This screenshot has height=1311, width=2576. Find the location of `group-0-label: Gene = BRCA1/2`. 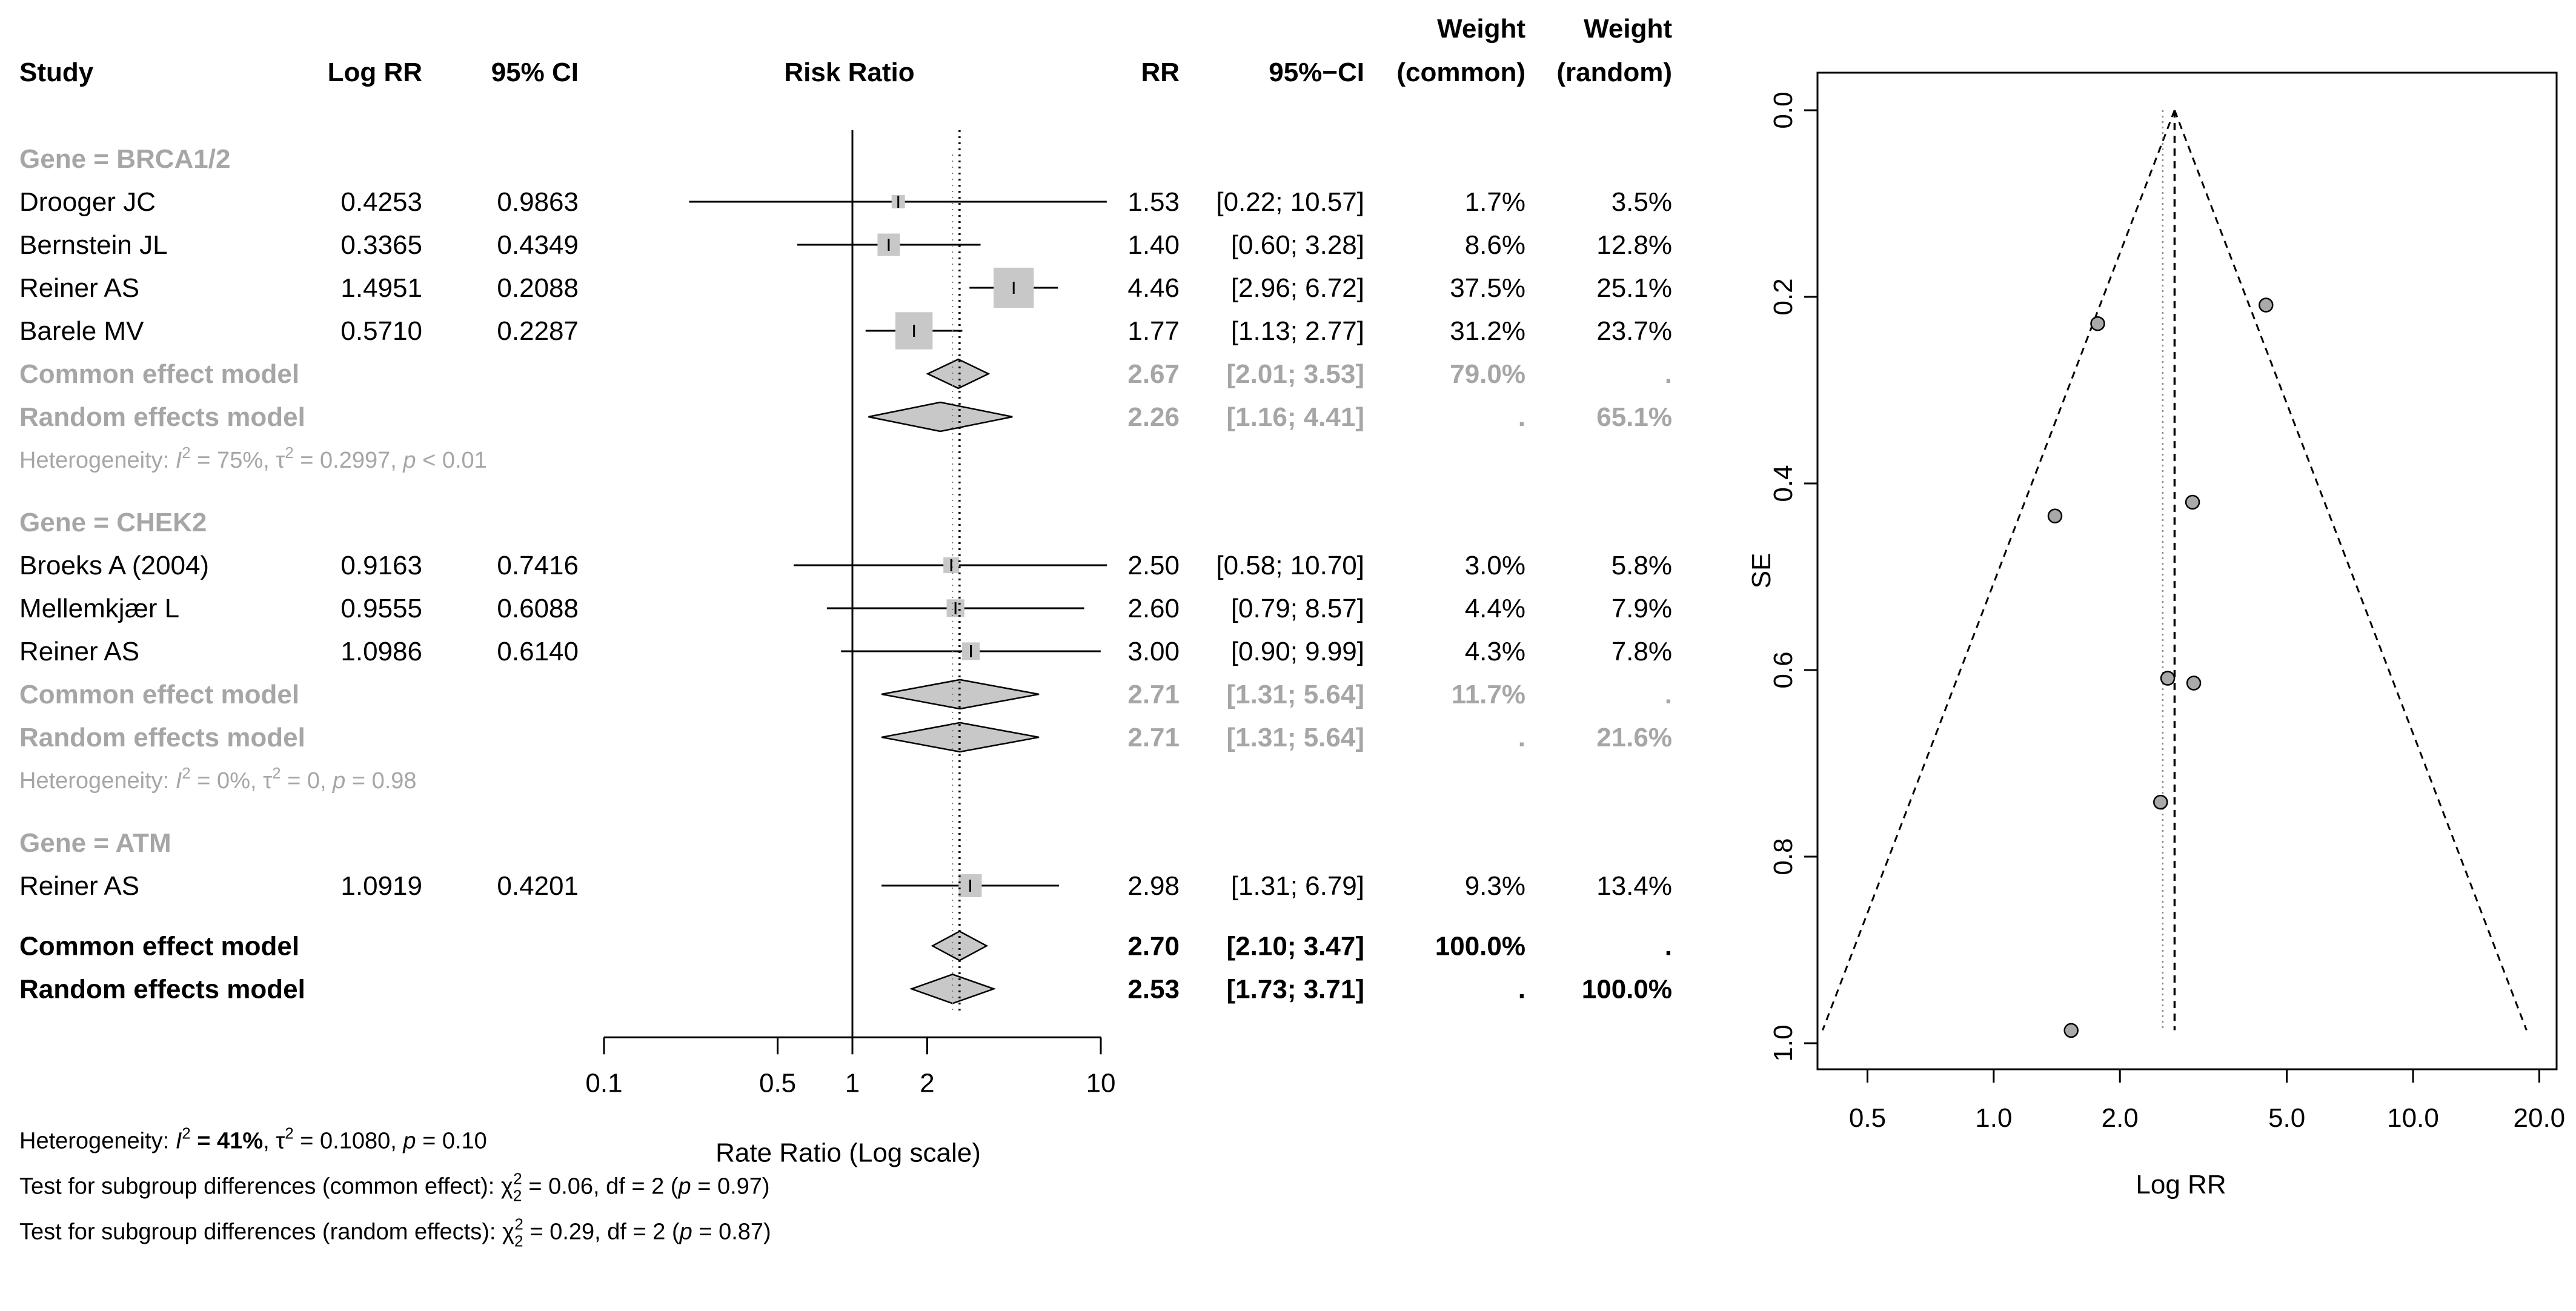

group-0-label: Gene = BRCA1/2 is located at coordinates (125, 159).